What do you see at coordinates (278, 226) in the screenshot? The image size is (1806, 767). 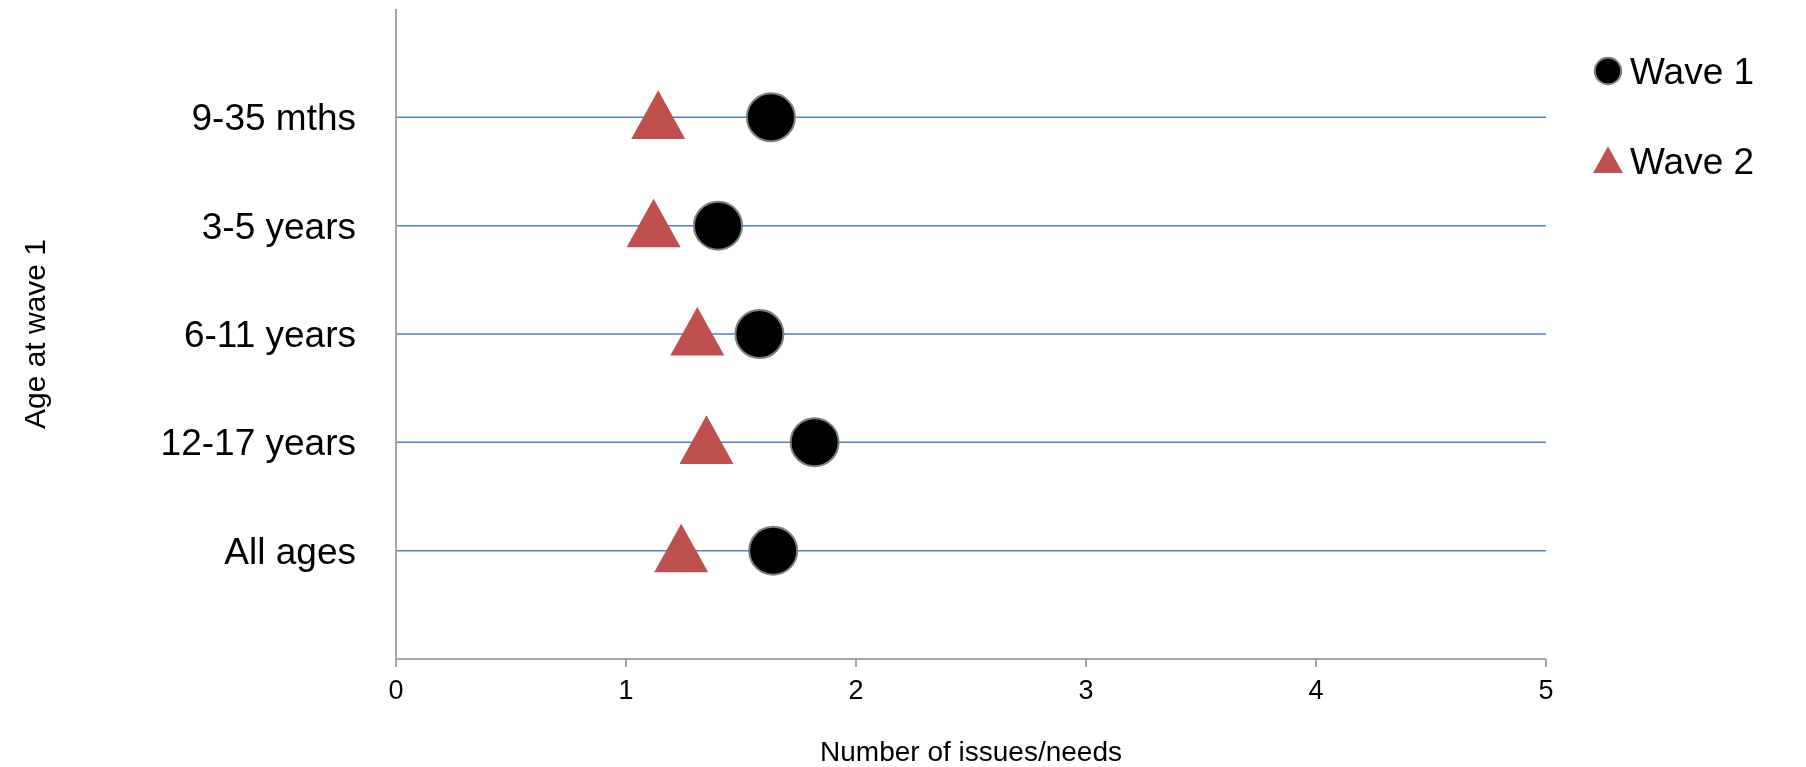 I see `y-tick-label: 3-5 years` at bounding box center [278, 226].